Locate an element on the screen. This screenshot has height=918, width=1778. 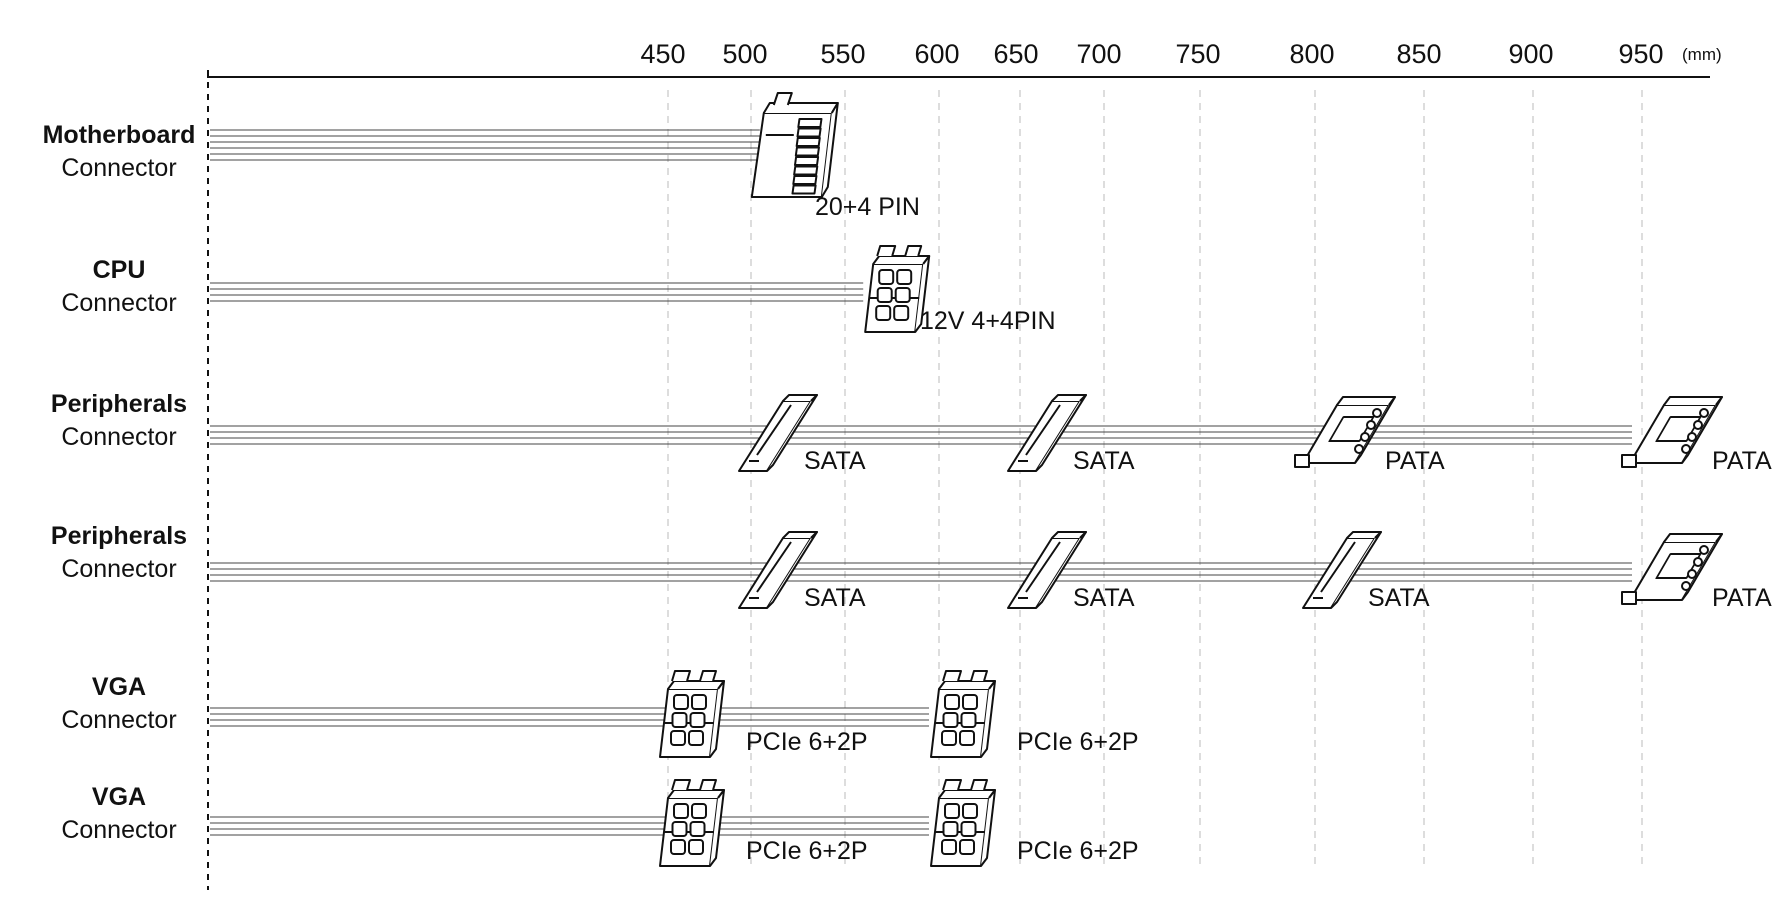
tick-label: 900 is located at coordinates (1530, 54).